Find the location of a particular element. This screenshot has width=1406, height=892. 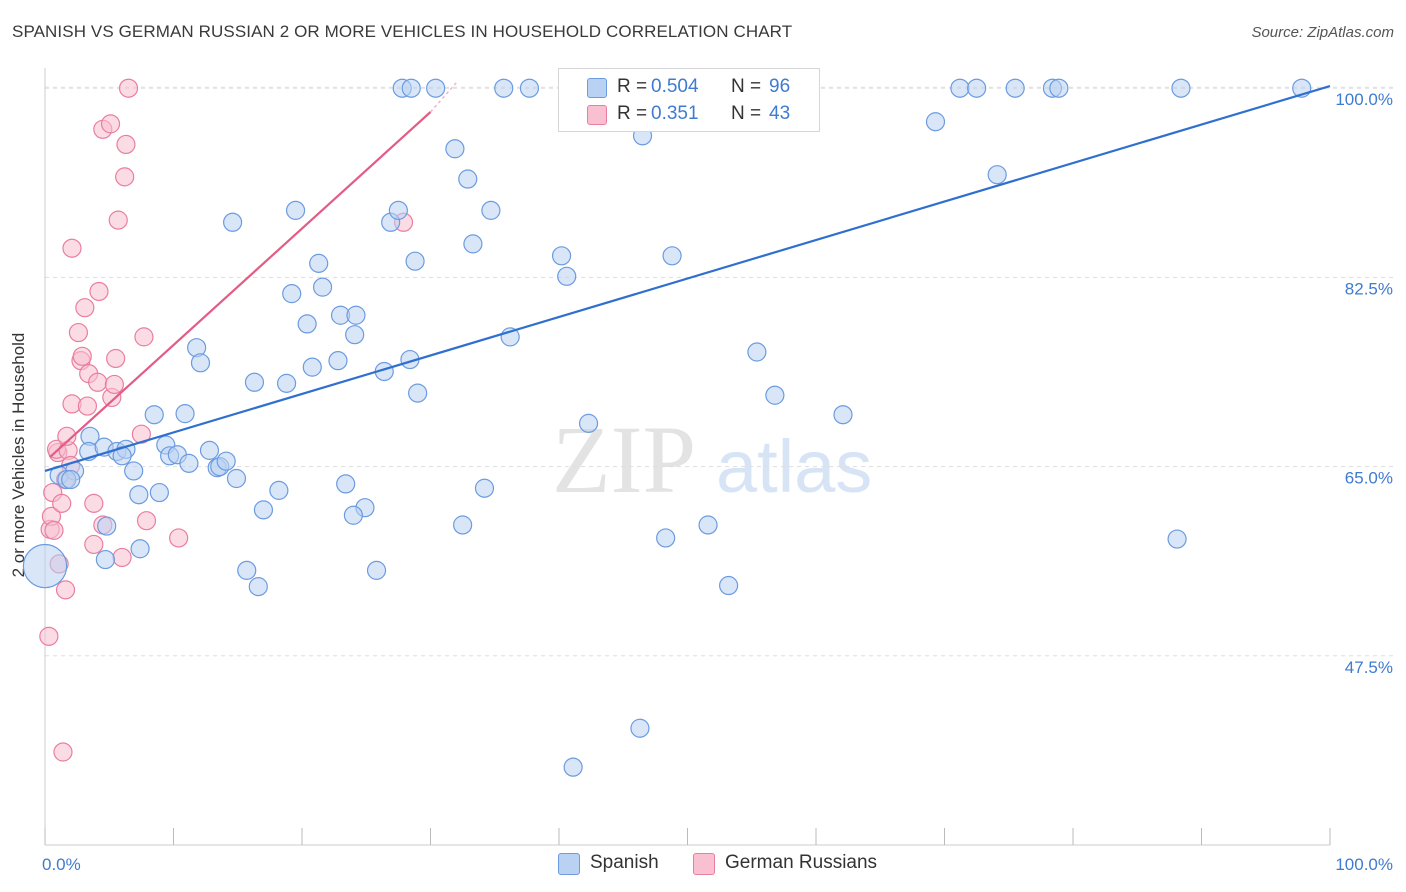

n-value: 43 is located at coordinates (780, 113).